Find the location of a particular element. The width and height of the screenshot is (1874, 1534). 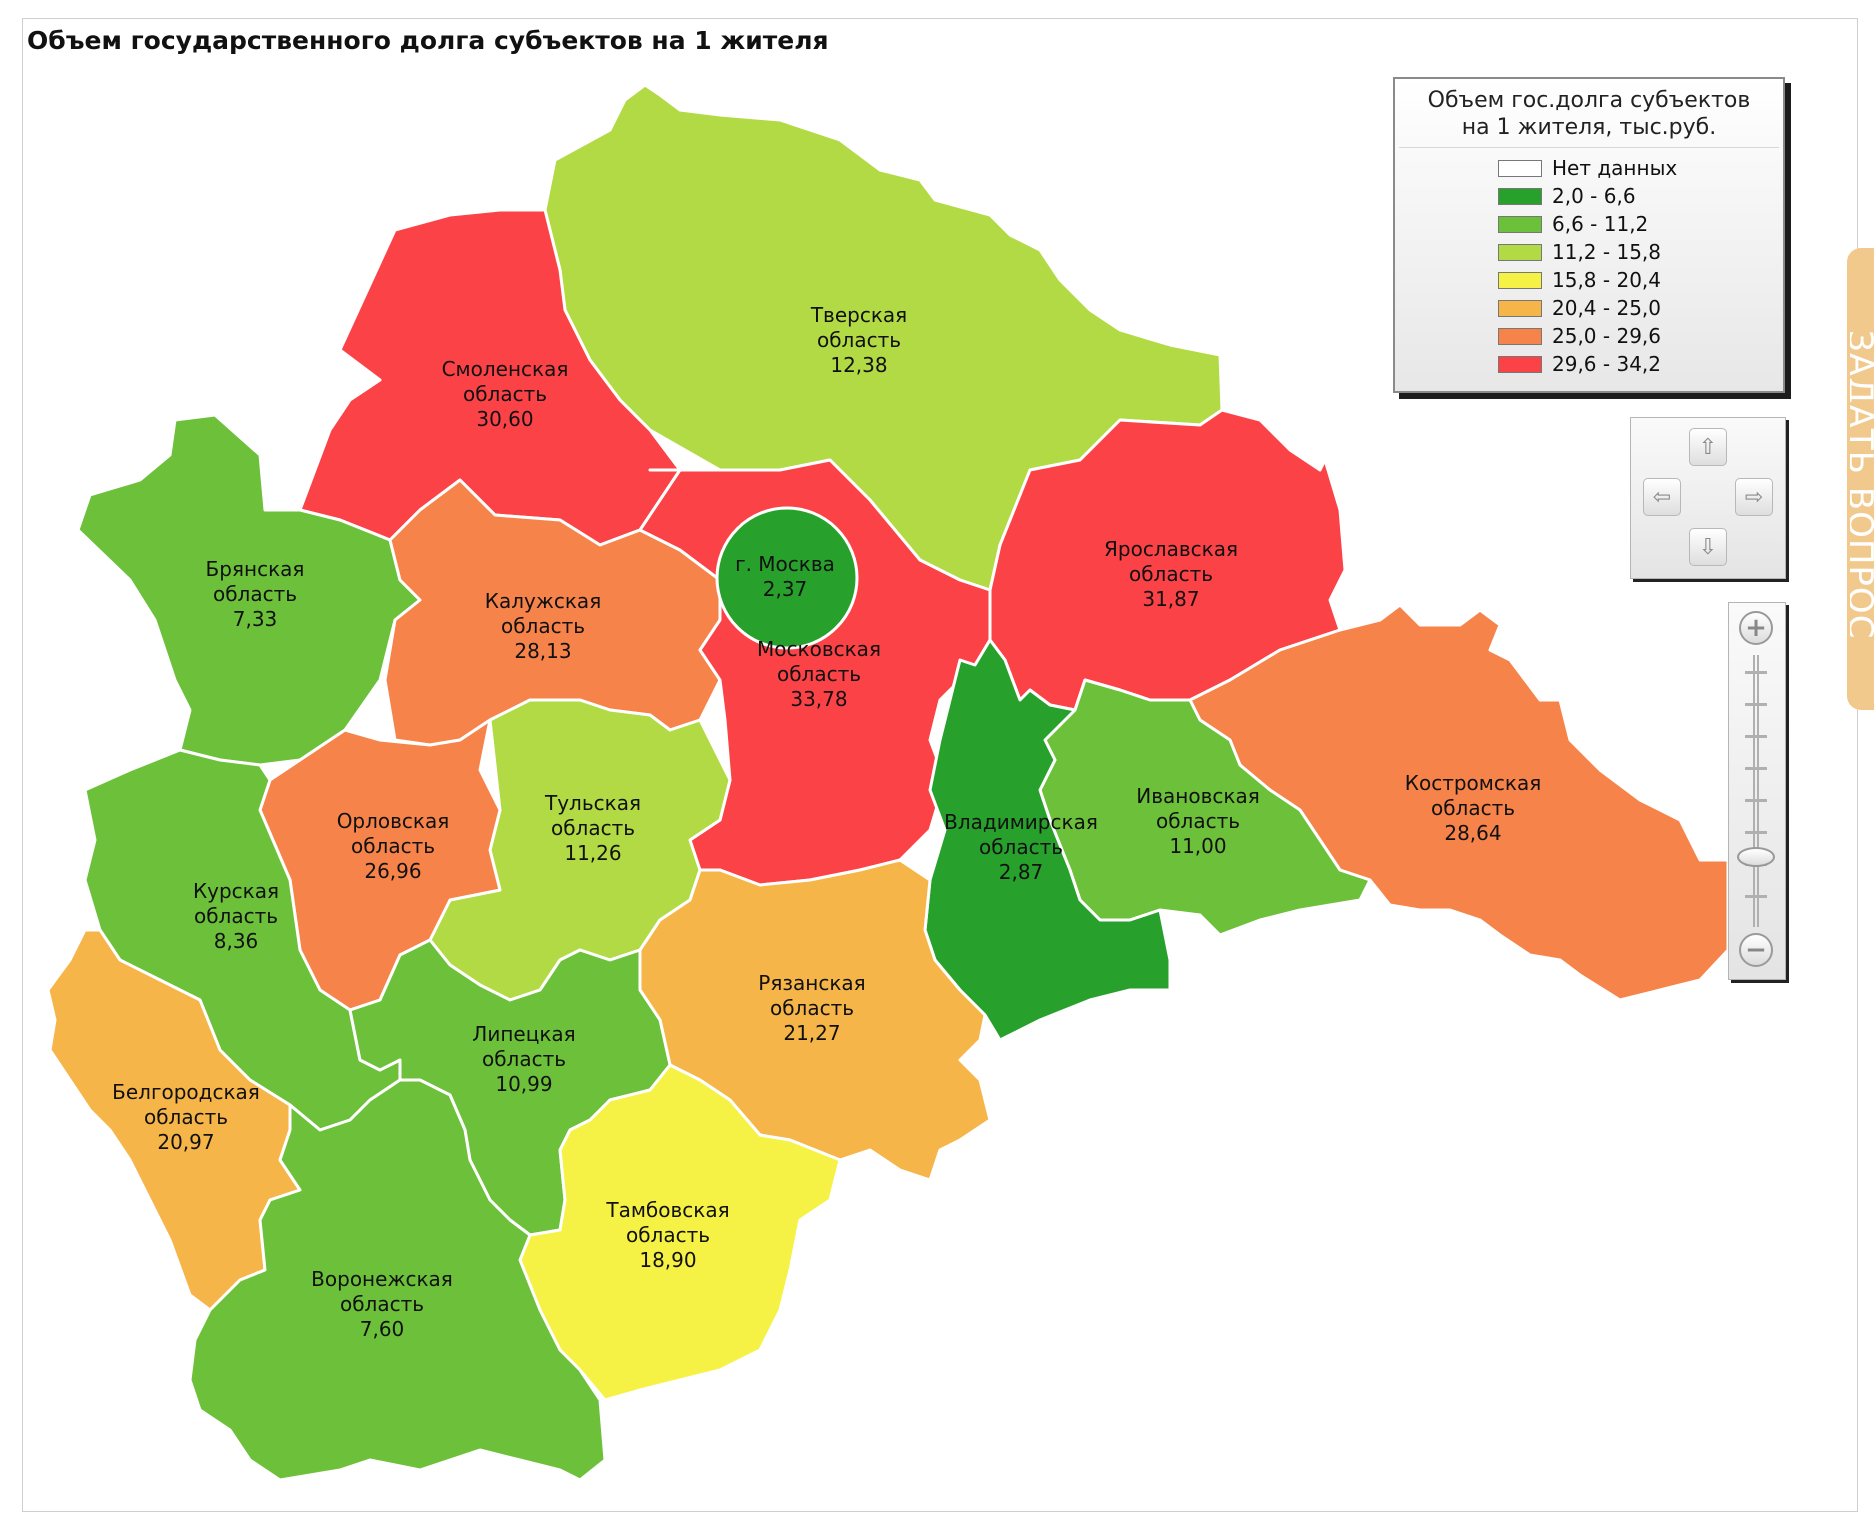

label-tambov: Тамбовская область 18,90 is located at coordinates (667, 1235).